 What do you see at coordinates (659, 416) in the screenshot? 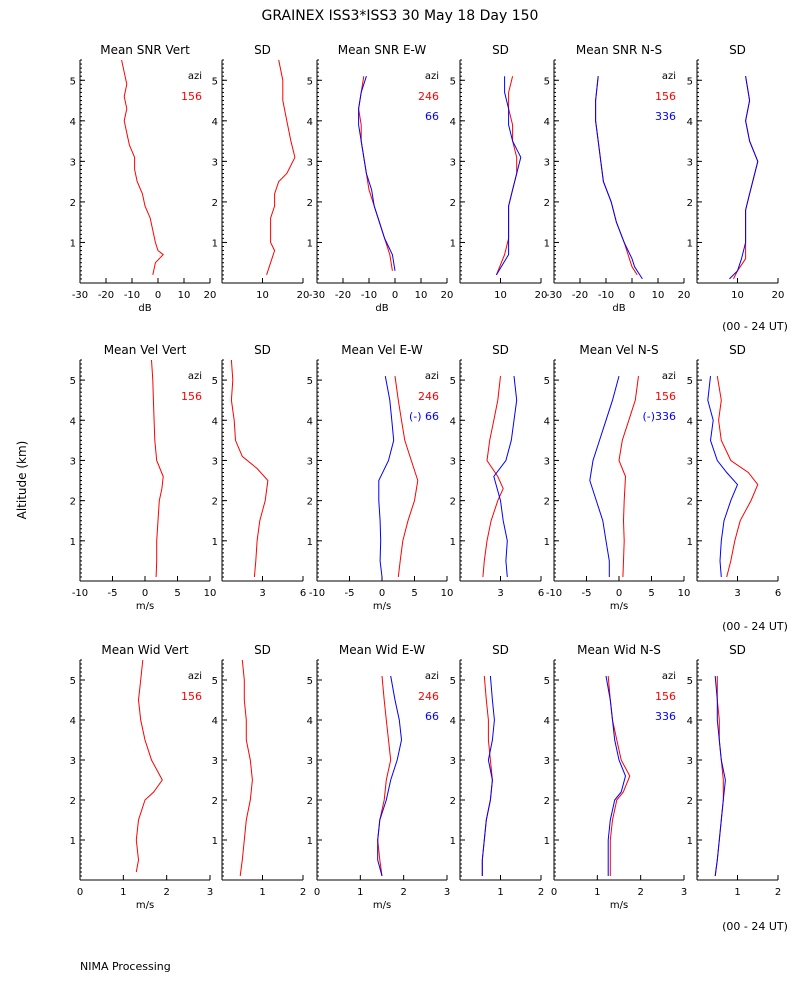
I see `legend-entry: (-)336` at bounding box center [659, 416].